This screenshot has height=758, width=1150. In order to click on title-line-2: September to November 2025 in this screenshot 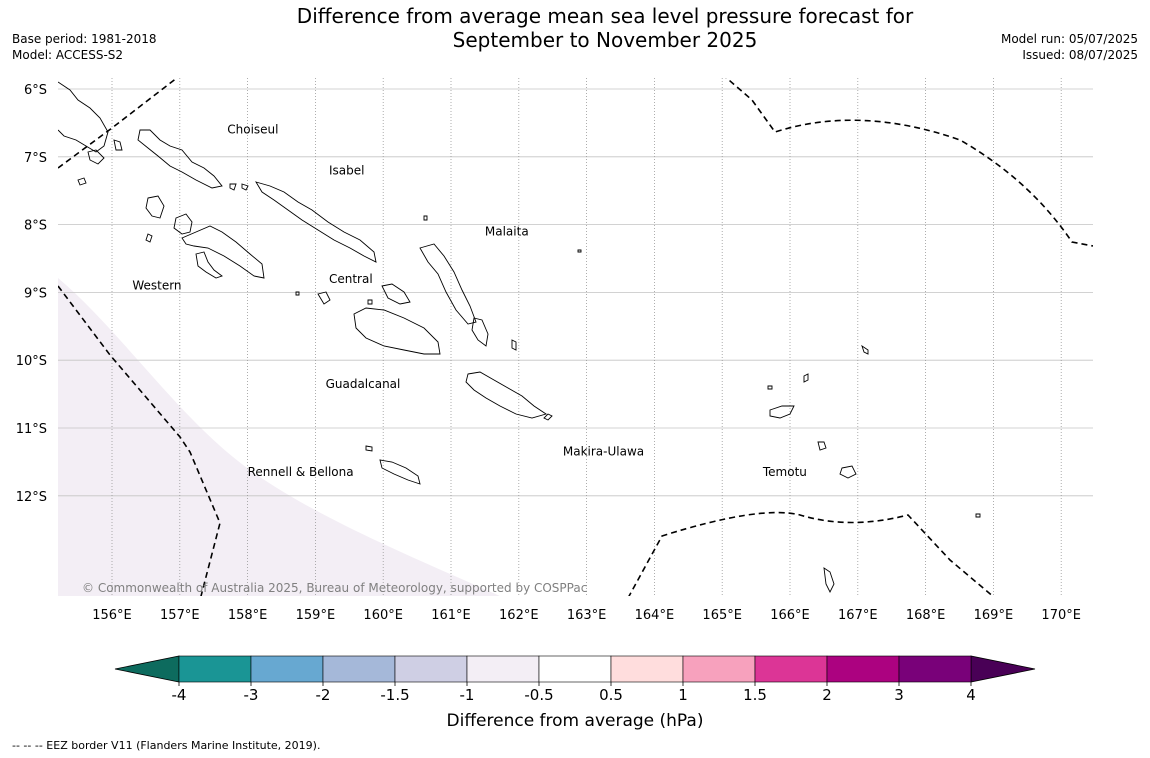, I will do `click(605, 40)`.